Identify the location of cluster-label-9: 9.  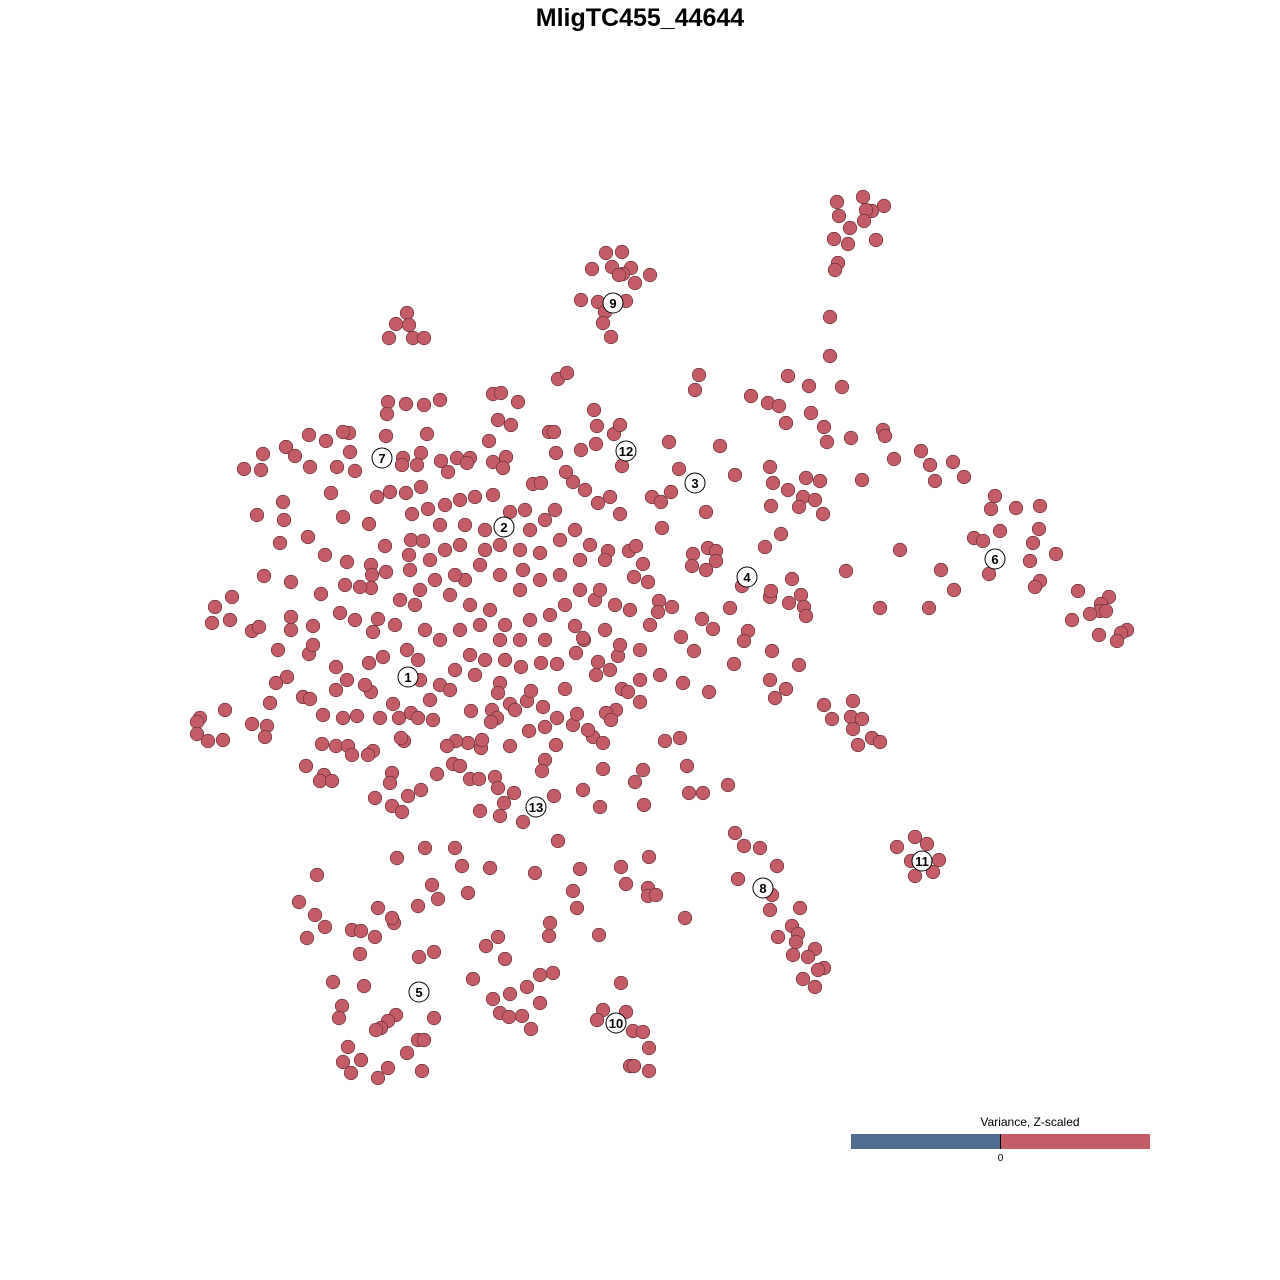
(613, 303).